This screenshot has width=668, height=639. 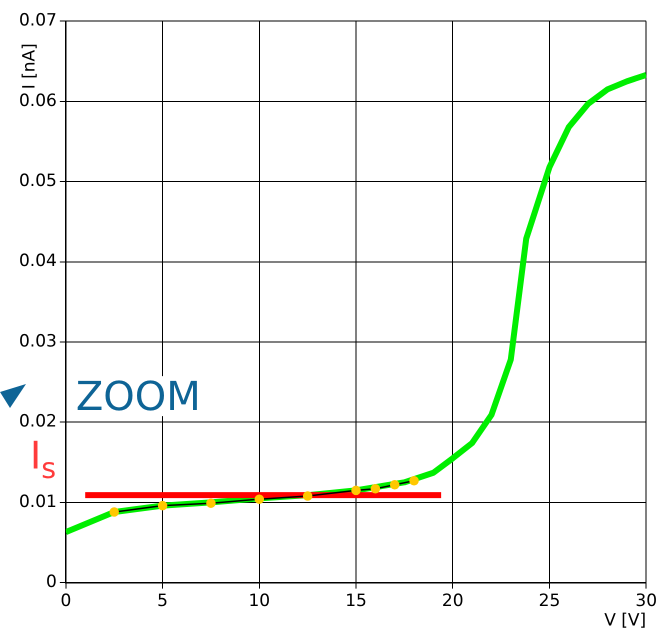 What do you see at coordinates (37, 341) in the screenshot?
I see `y-tick-label: 0.03` at bounding box center [37, 341].